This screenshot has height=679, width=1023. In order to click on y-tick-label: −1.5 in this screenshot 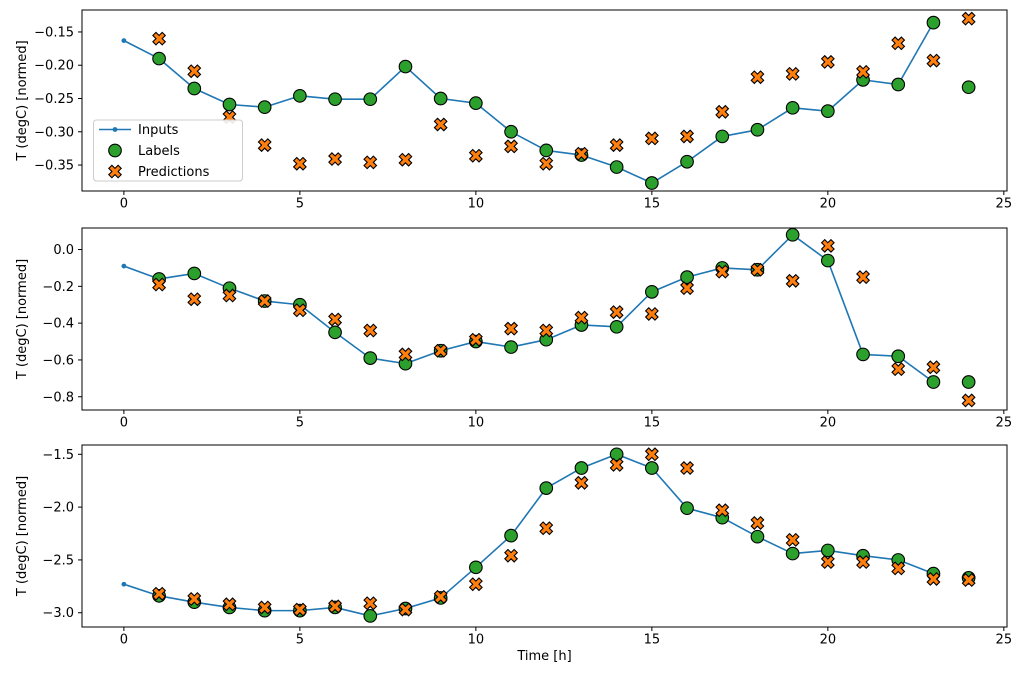, I will do `click(58, 455)`.